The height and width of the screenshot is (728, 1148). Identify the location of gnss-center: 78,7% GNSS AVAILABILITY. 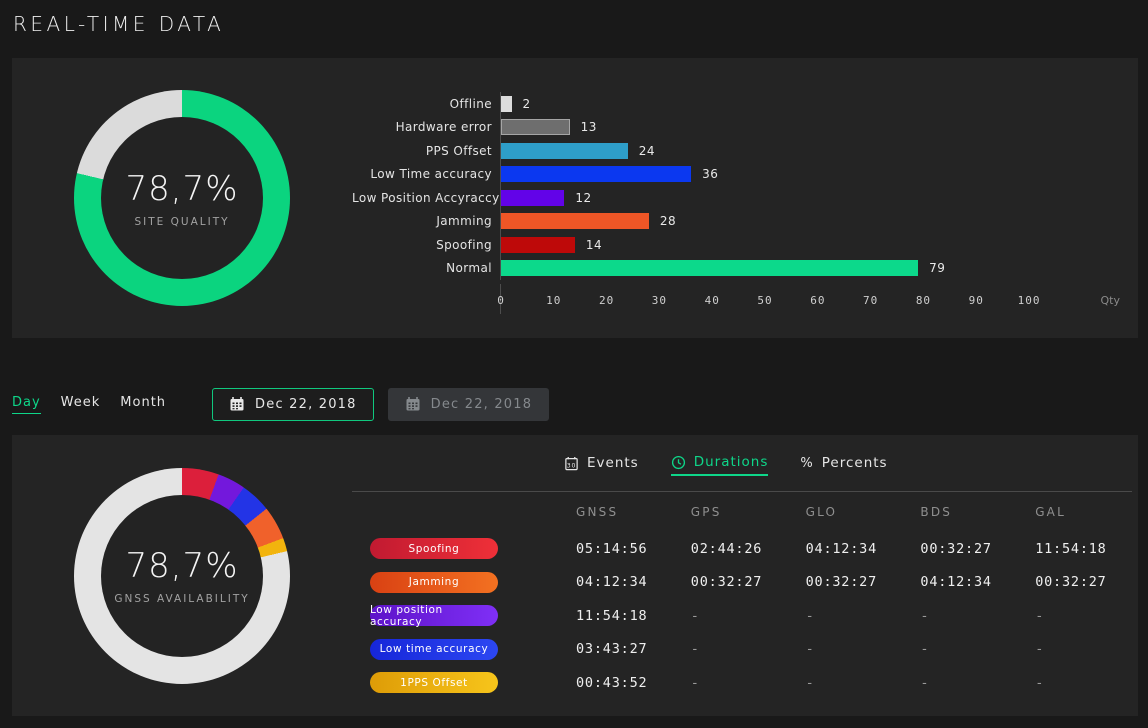
(182, 576).